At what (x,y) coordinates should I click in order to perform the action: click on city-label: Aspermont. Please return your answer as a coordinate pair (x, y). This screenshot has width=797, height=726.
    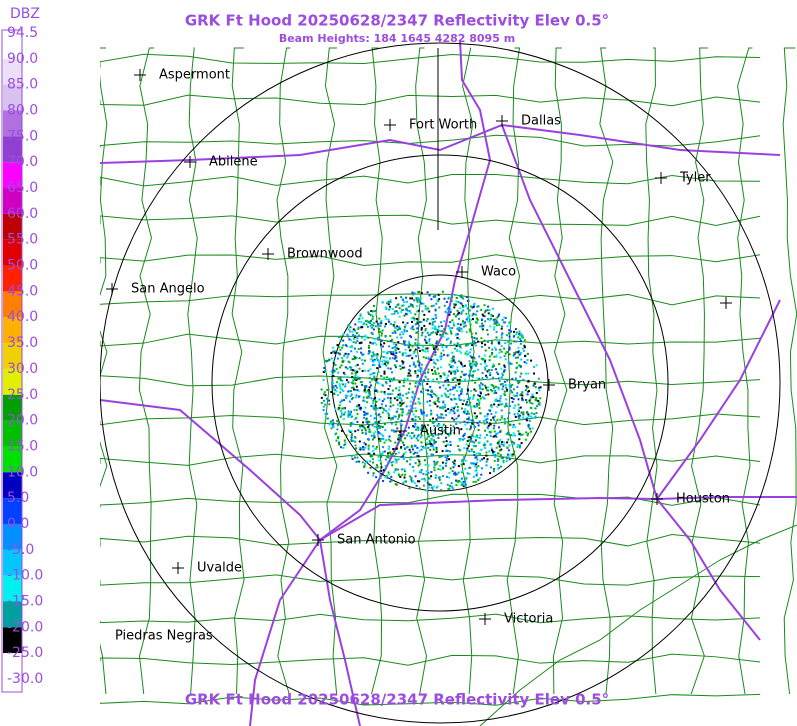
    Looking at the image, I should click on (194, 75).